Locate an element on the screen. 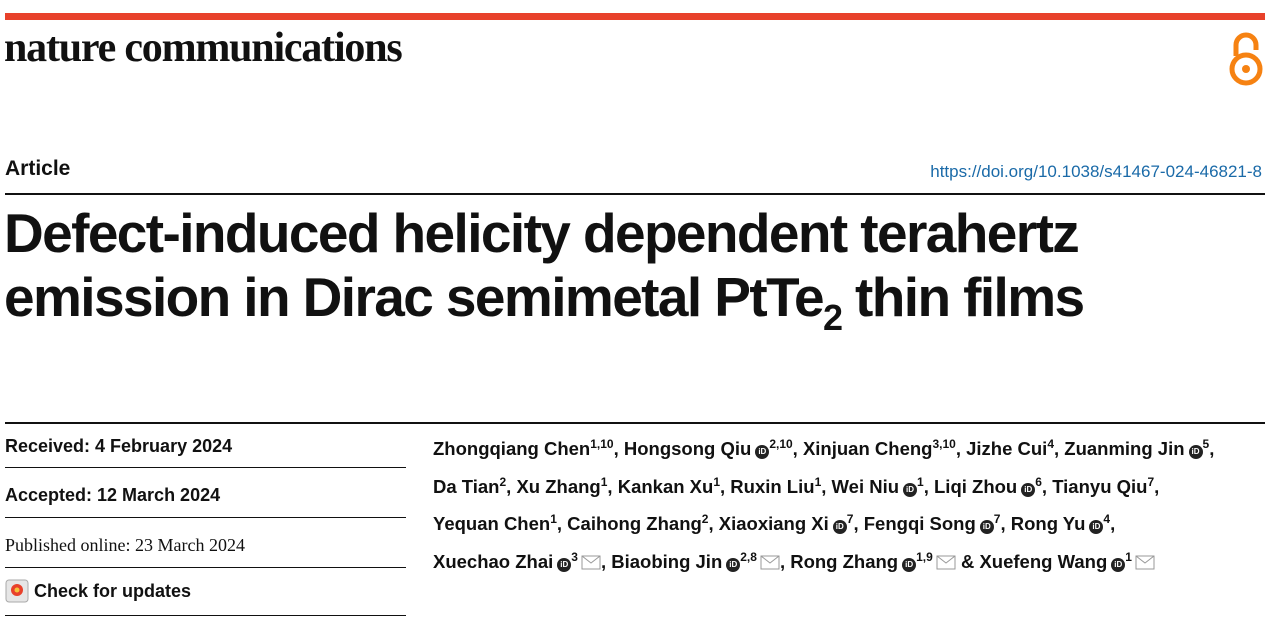  author-name: Caihong Zhang is located at coordinates (634, 523).